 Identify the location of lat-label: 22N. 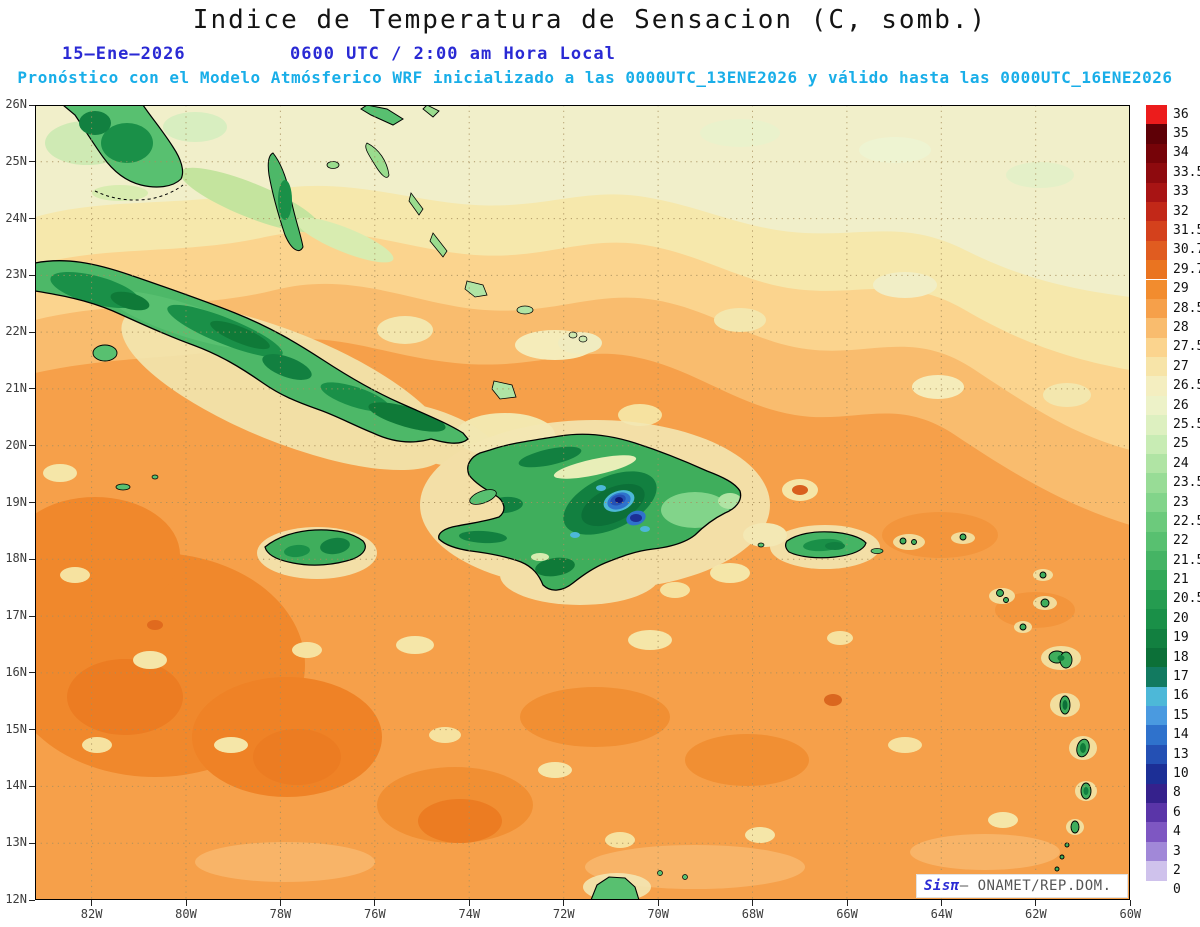
(16, 331).